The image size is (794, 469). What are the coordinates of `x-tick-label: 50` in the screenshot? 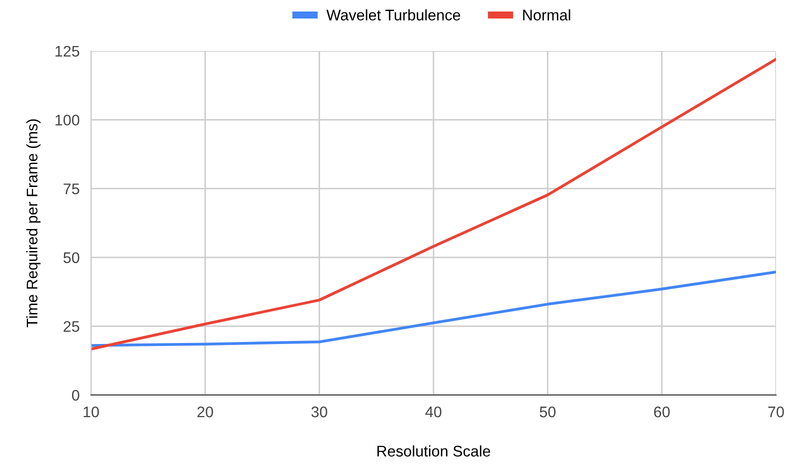 It's located at (548, 412).